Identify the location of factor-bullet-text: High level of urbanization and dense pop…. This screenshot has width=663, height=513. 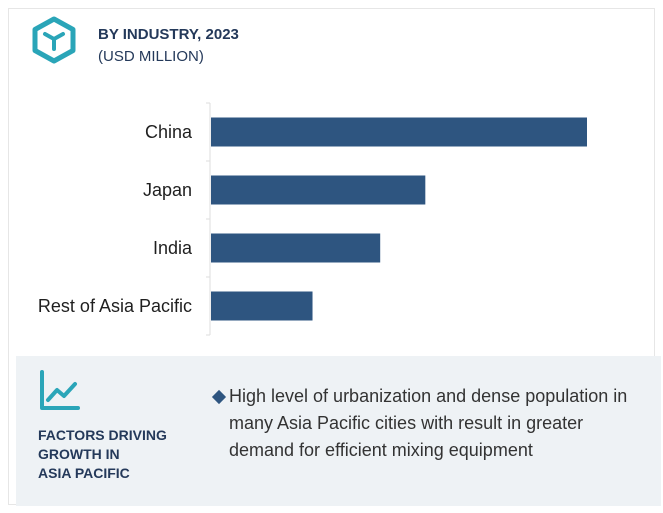
(428, 423).